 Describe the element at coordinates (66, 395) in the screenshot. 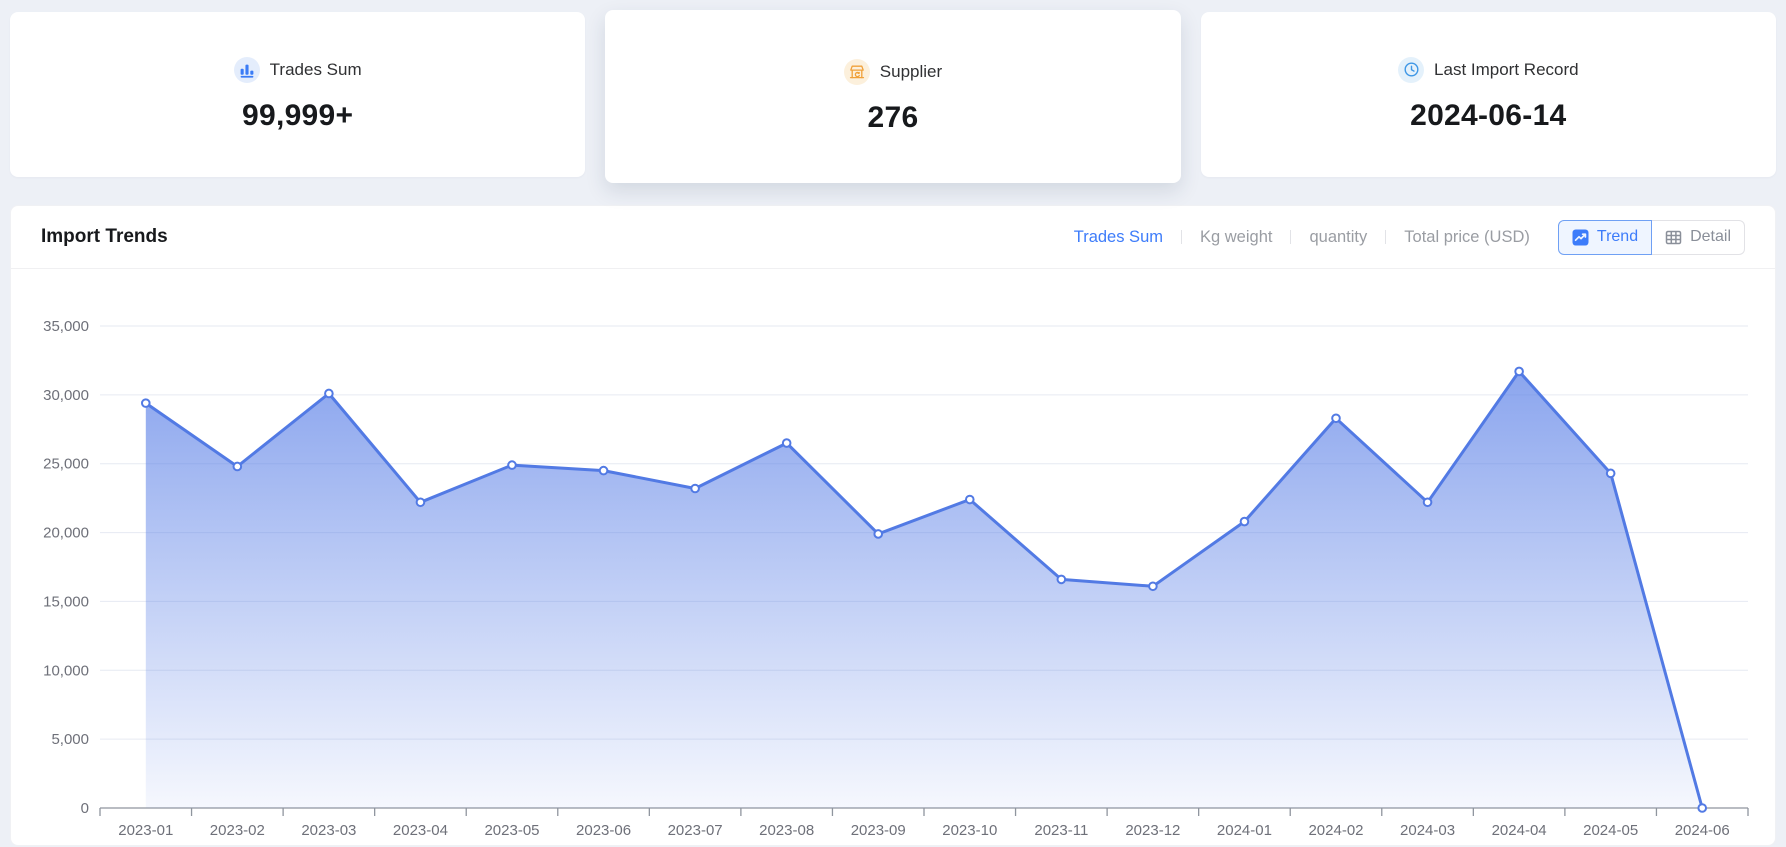

I see `svg-text: 30,000` at that location.